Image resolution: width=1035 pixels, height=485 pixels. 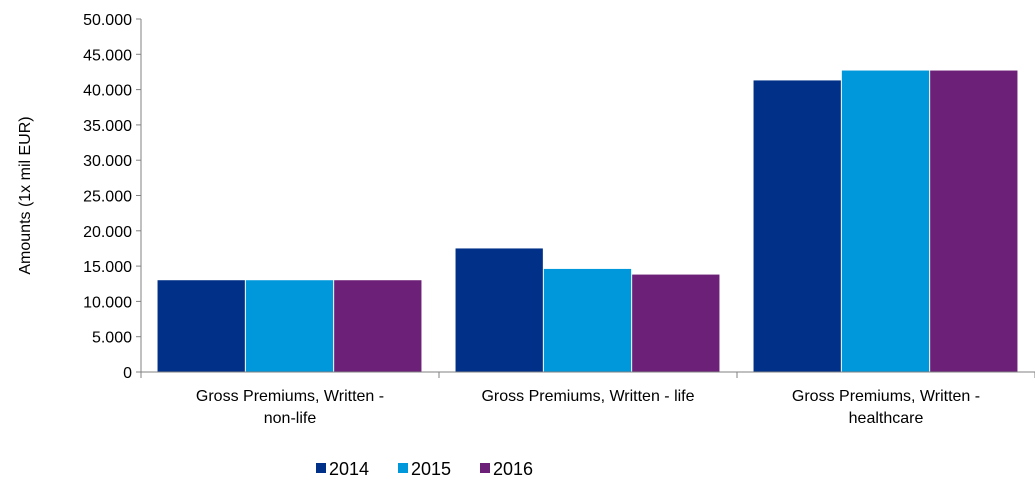 What do you see at coordinates (107, 161) in the screenshot?
I see `y-tick-label: 30.000` at bounding box center [107, 161].